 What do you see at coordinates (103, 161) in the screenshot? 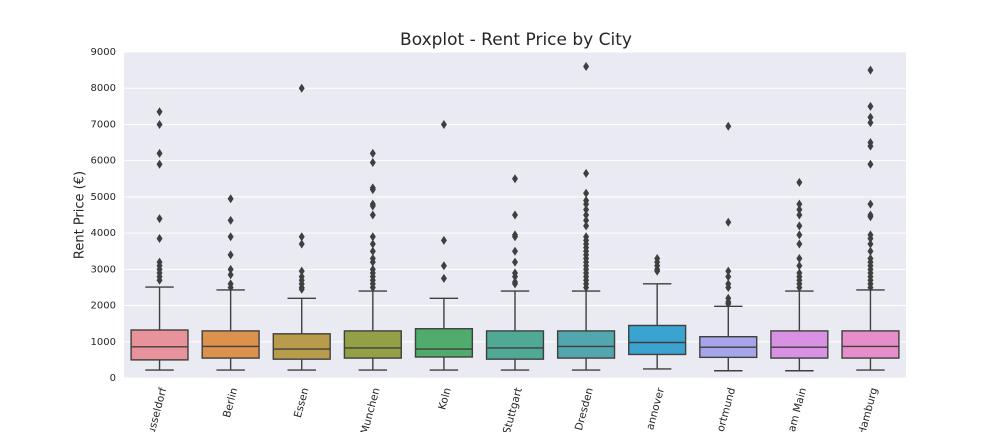
I see `y-tick-label: 6000` at bounding box center [103, 161].